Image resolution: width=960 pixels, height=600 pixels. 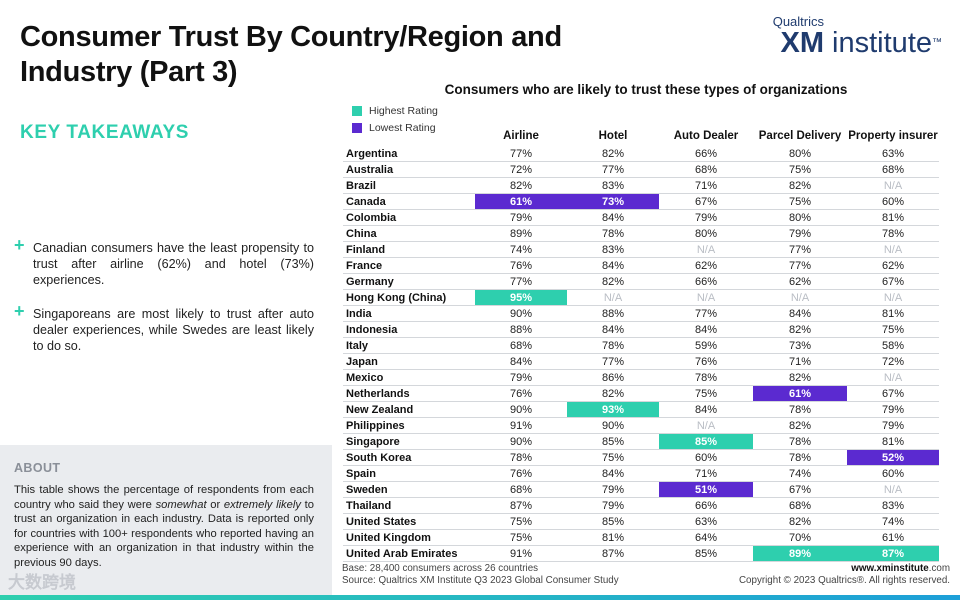 I want to click on column-header-hotel: Hotel, so click(x=613, y=136).